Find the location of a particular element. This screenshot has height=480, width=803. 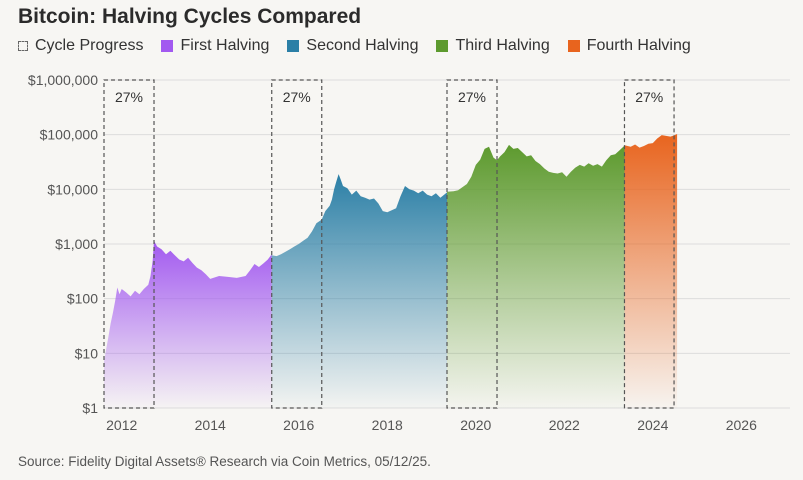

y-tick-label: $100 is located at coordinates (82, 299).